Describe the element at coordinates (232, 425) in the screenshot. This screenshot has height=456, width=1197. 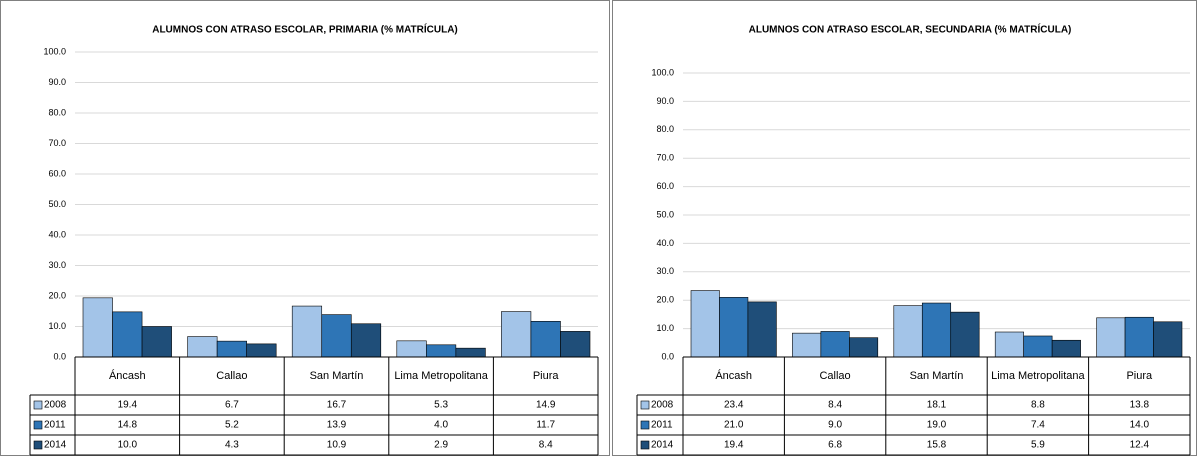
I see `data-label: 5.2` at that location.